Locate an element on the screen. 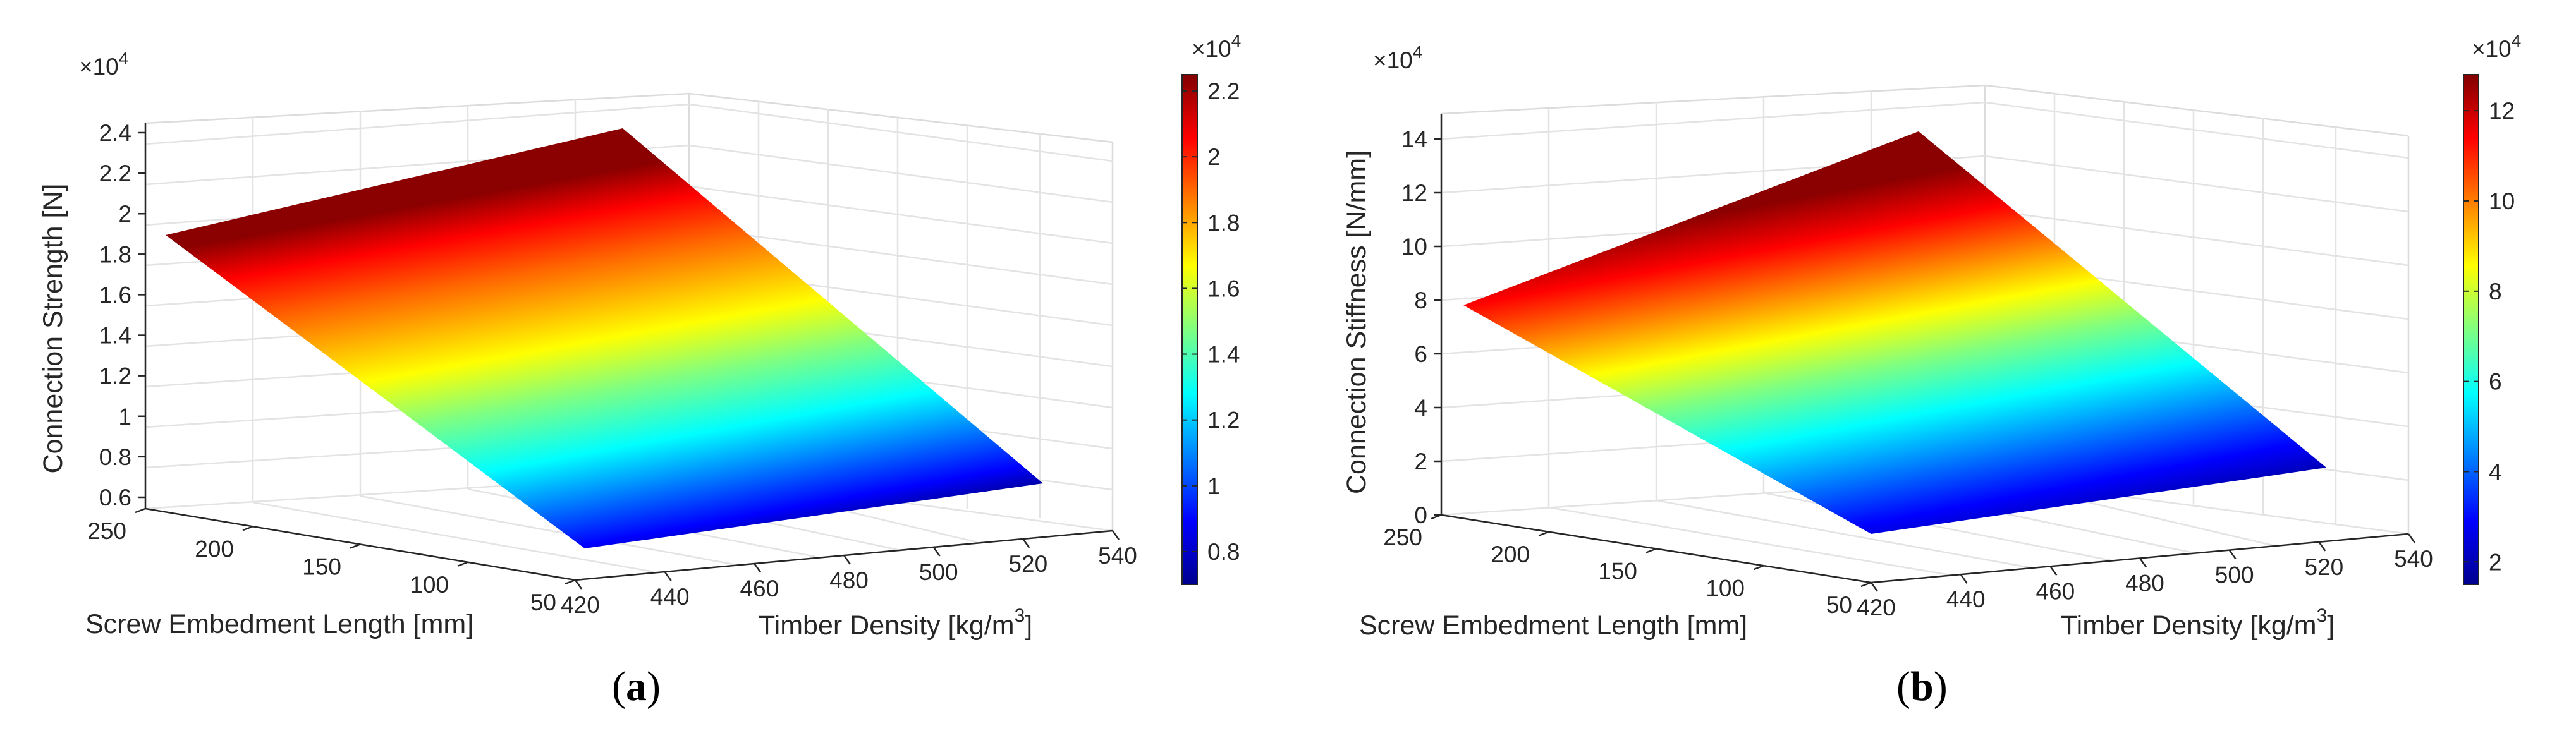 The height and width of the screenshot is (738, 2576). colorbar-a-bar is located at coordinates (1189, 329).